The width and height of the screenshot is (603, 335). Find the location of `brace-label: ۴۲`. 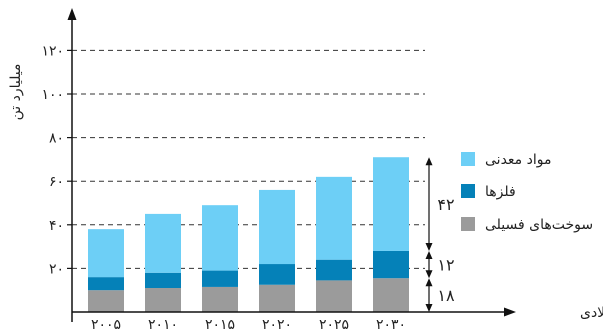

brace-label: ۴۲ is located at coordinates (445, 204).